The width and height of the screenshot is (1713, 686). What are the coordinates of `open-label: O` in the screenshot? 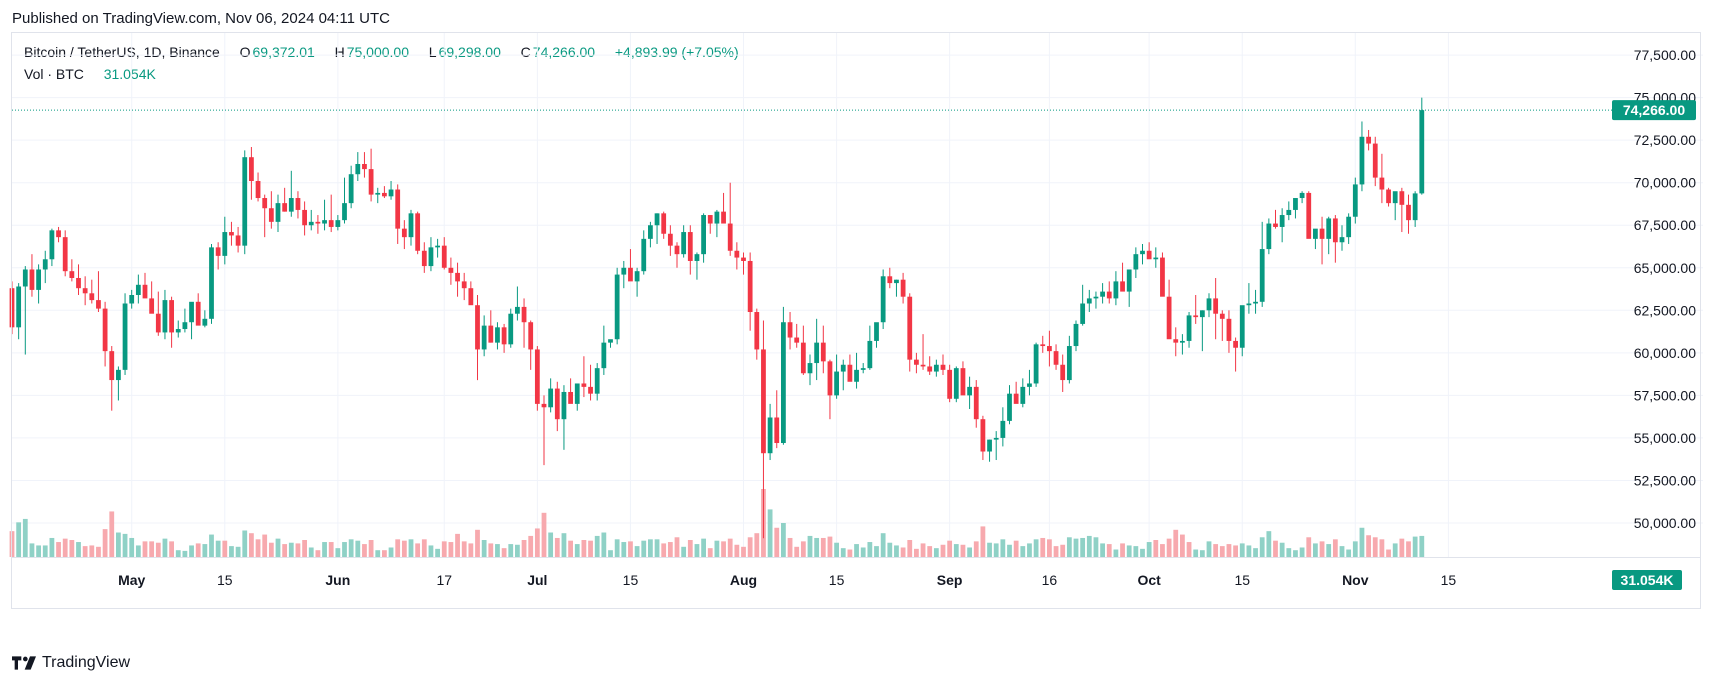 It's located at (245, 52).